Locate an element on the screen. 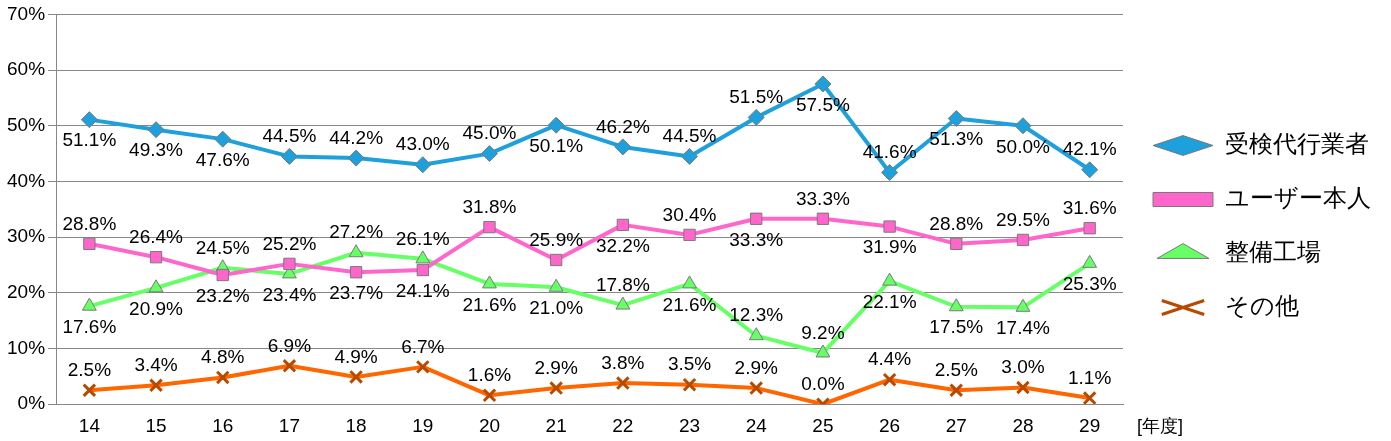 Image resolution: width=1391 pixels, height=441 pixels. y-tick-label: 30% is located at coordinates (26, 236).